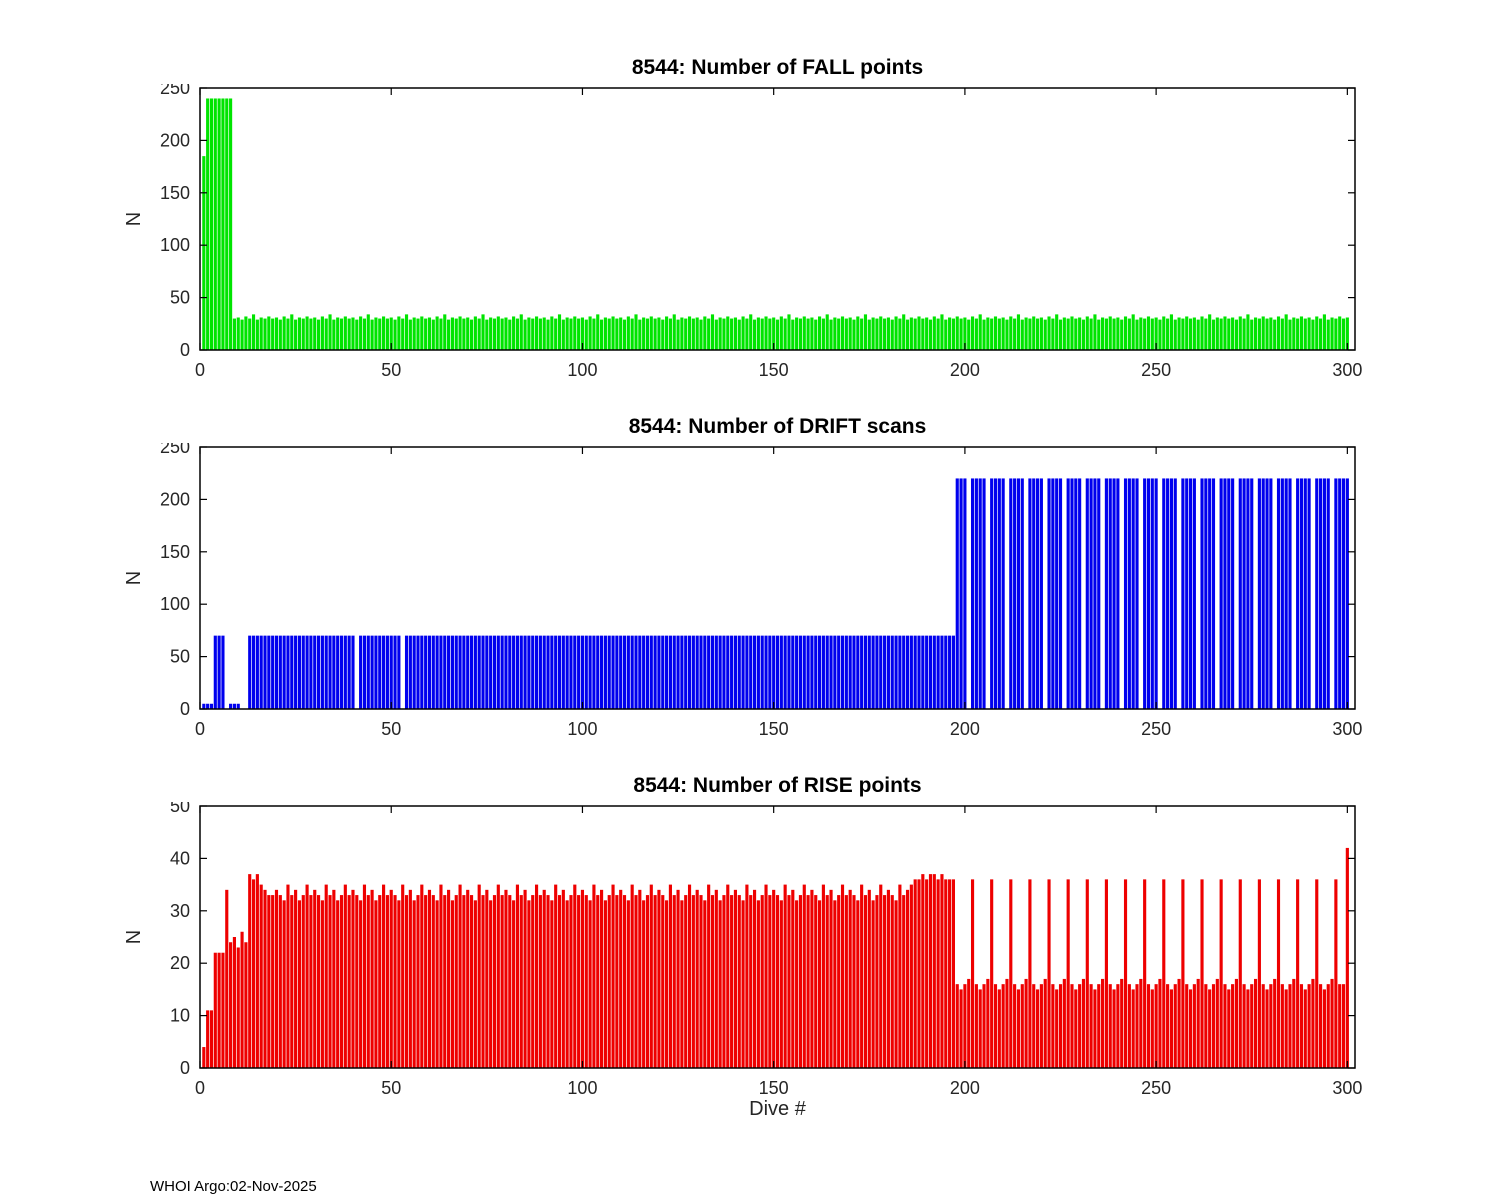 The image size is (1500, 1200). What do you see at coordinates (134, 937) in the screenshot?
I see `rise-chart-ylabel: N` at bounding box center [134, 937].